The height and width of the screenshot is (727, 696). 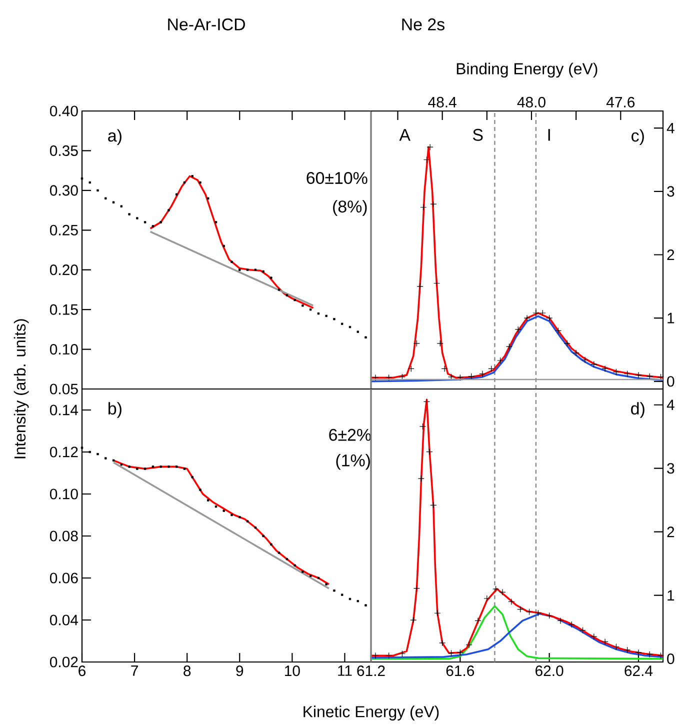 I want to click on annotation: b), so click(x=115, y=410).